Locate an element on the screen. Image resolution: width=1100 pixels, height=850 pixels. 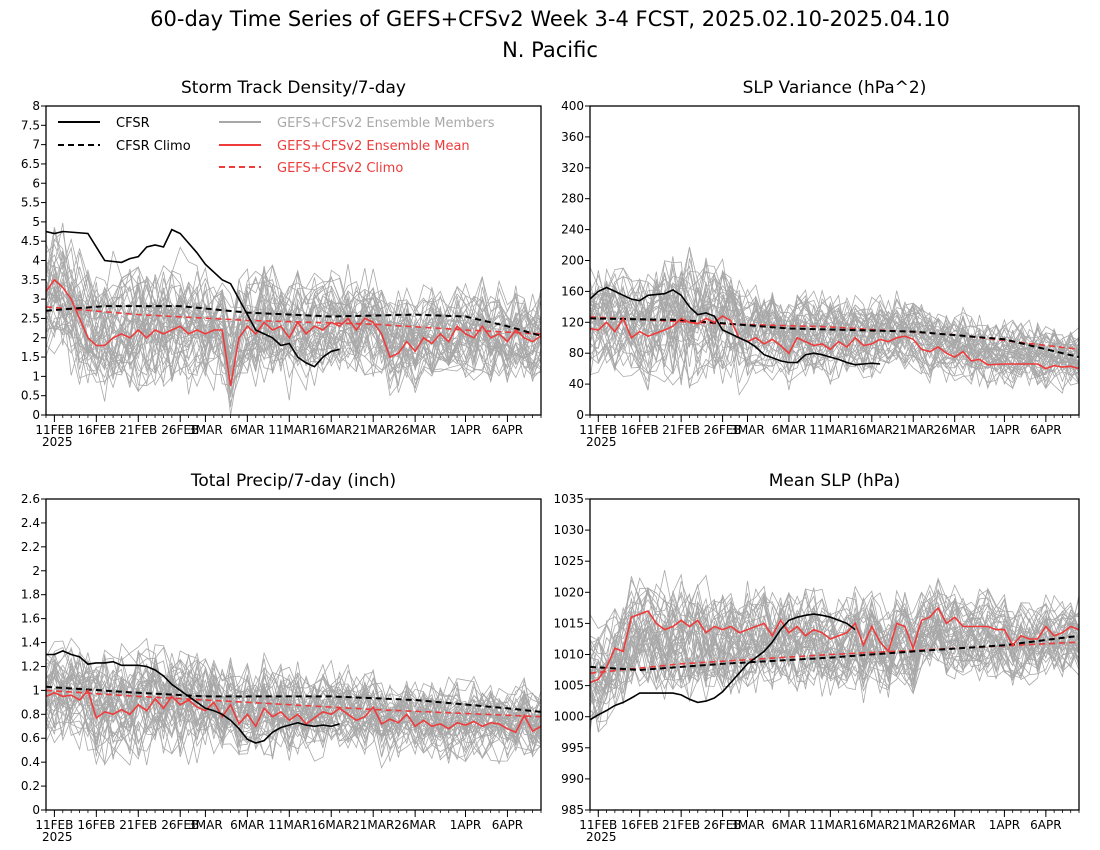
y-tick-label: 1000 is located at coordinates (568, 717).